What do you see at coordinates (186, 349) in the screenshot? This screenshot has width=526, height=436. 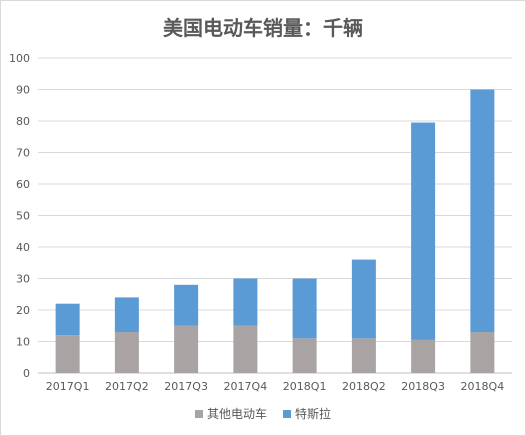 I see `bar-other-ev-2017Q3` at bounding box center [186, 349].